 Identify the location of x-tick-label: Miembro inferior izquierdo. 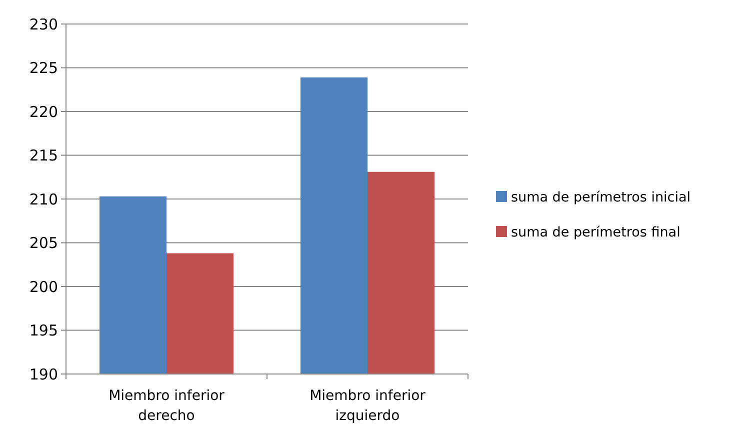
(368, 406).